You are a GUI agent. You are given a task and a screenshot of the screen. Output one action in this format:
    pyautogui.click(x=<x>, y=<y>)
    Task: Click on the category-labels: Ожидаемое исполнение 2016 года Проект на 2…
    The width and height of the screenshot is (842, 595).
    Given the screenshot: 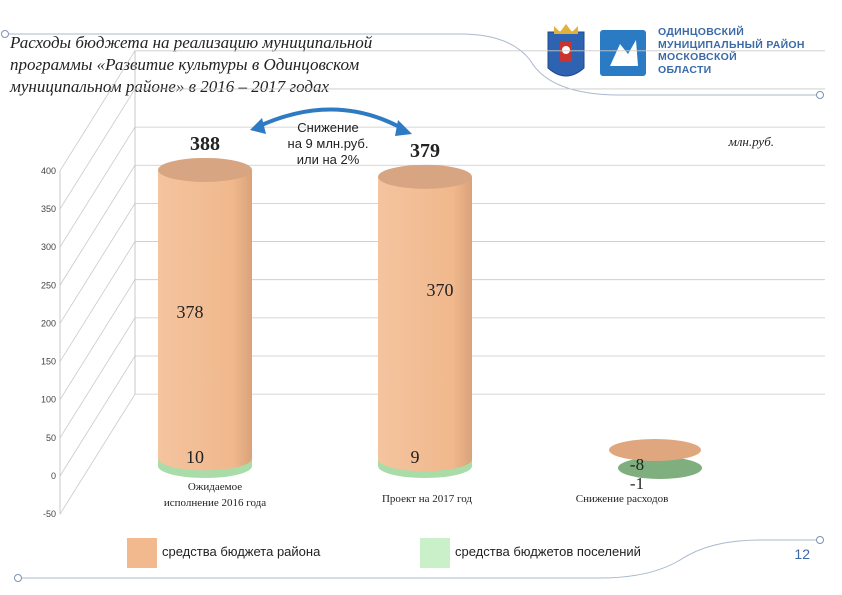 What is the action you would take?
    pyautogui.click(x=416, y=495)
    